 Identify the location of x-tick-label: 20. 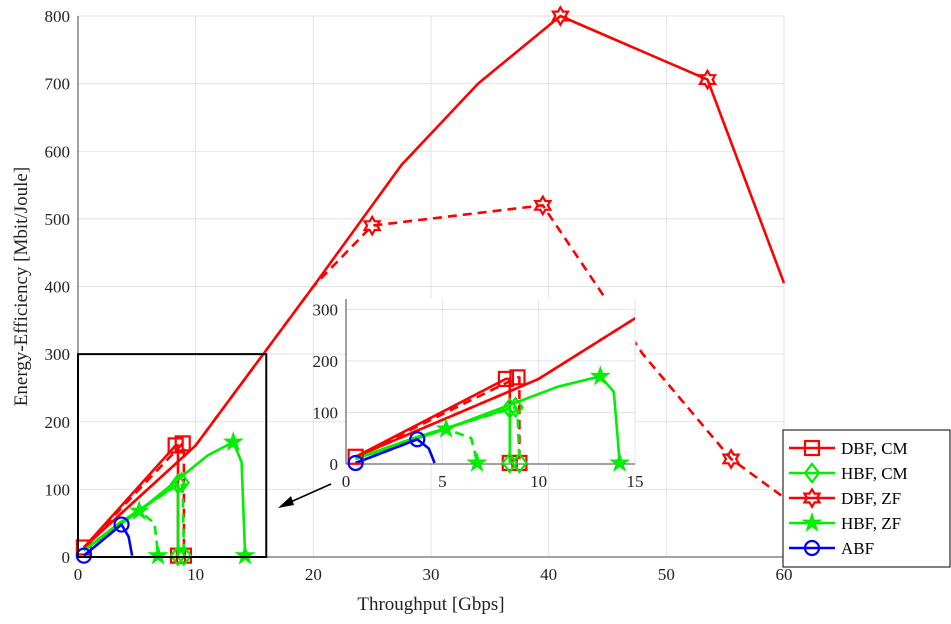
(313, 574).